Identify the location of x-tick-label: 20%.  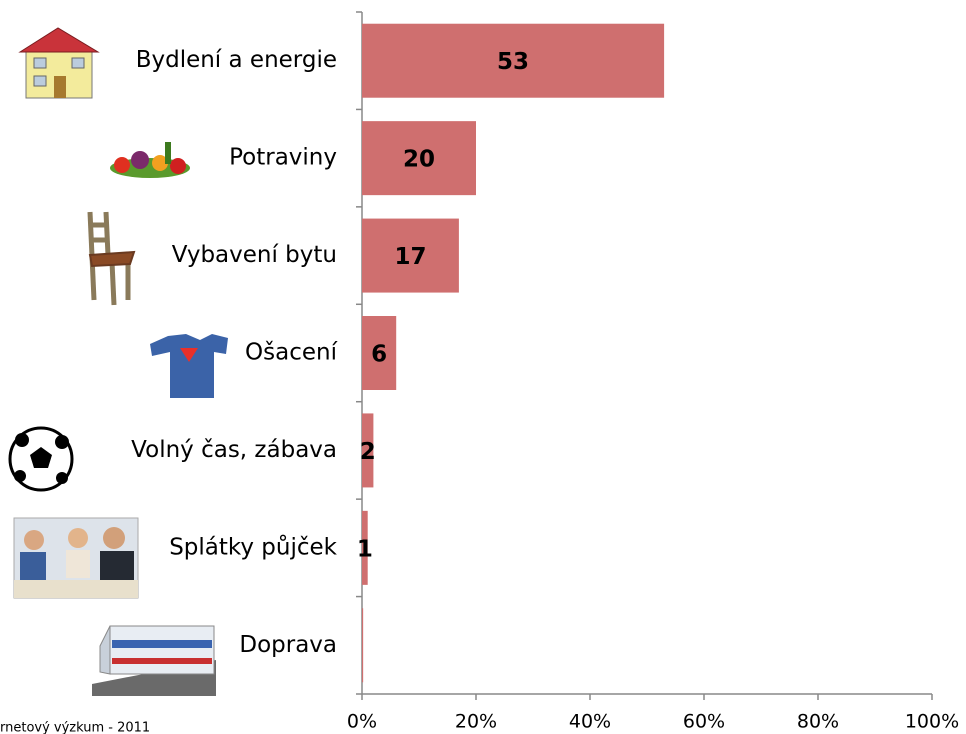
(476, 722).